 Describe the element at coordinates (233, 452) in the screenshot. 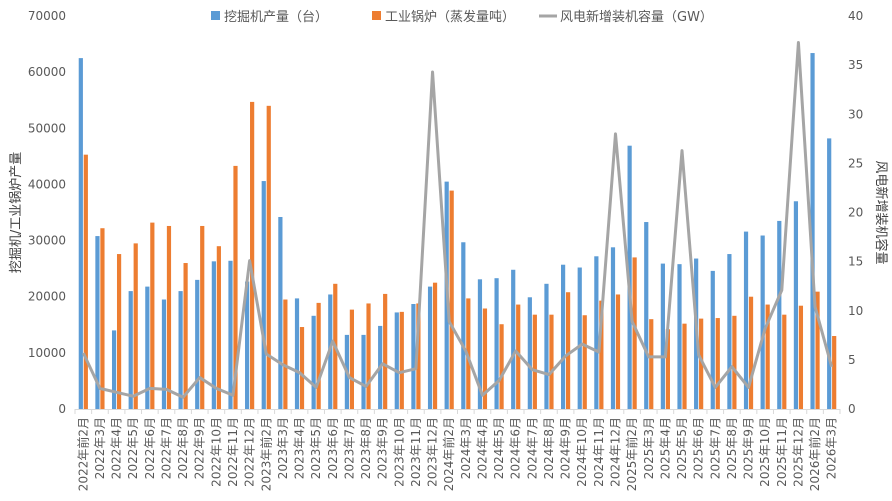

I see `x-tick-label: 2022年11月` at that location.